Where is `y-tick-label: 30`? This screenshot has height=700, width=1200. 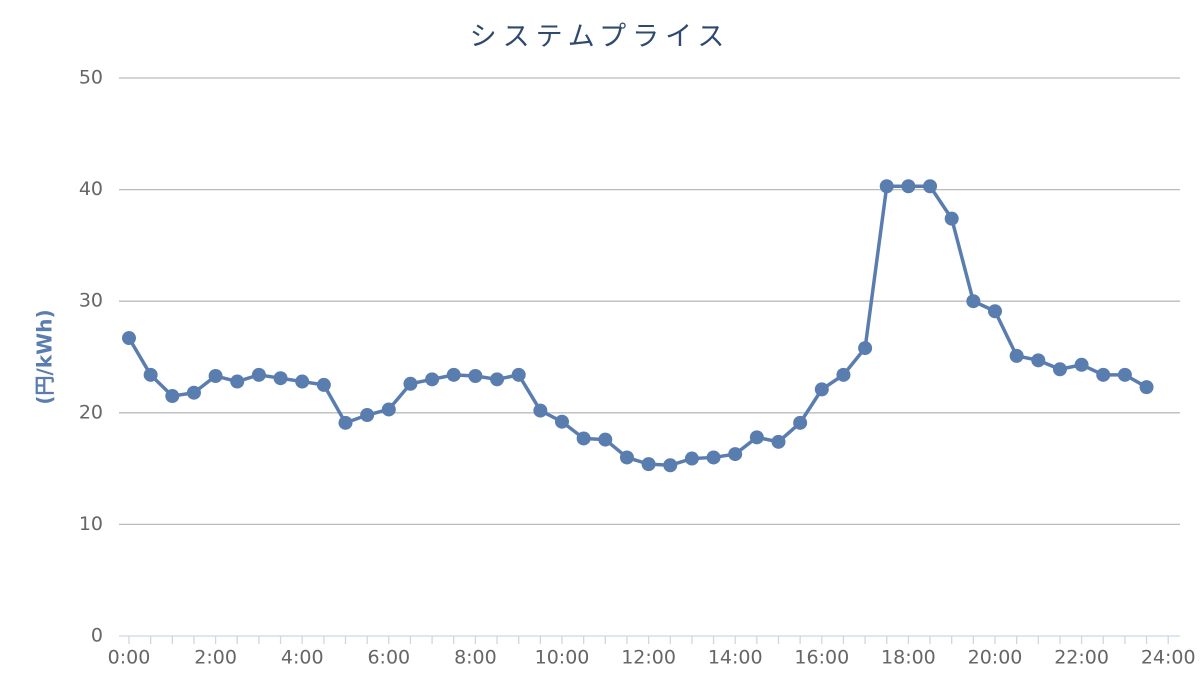 y-tick-label: 30 is located at coordinates (91, 301).